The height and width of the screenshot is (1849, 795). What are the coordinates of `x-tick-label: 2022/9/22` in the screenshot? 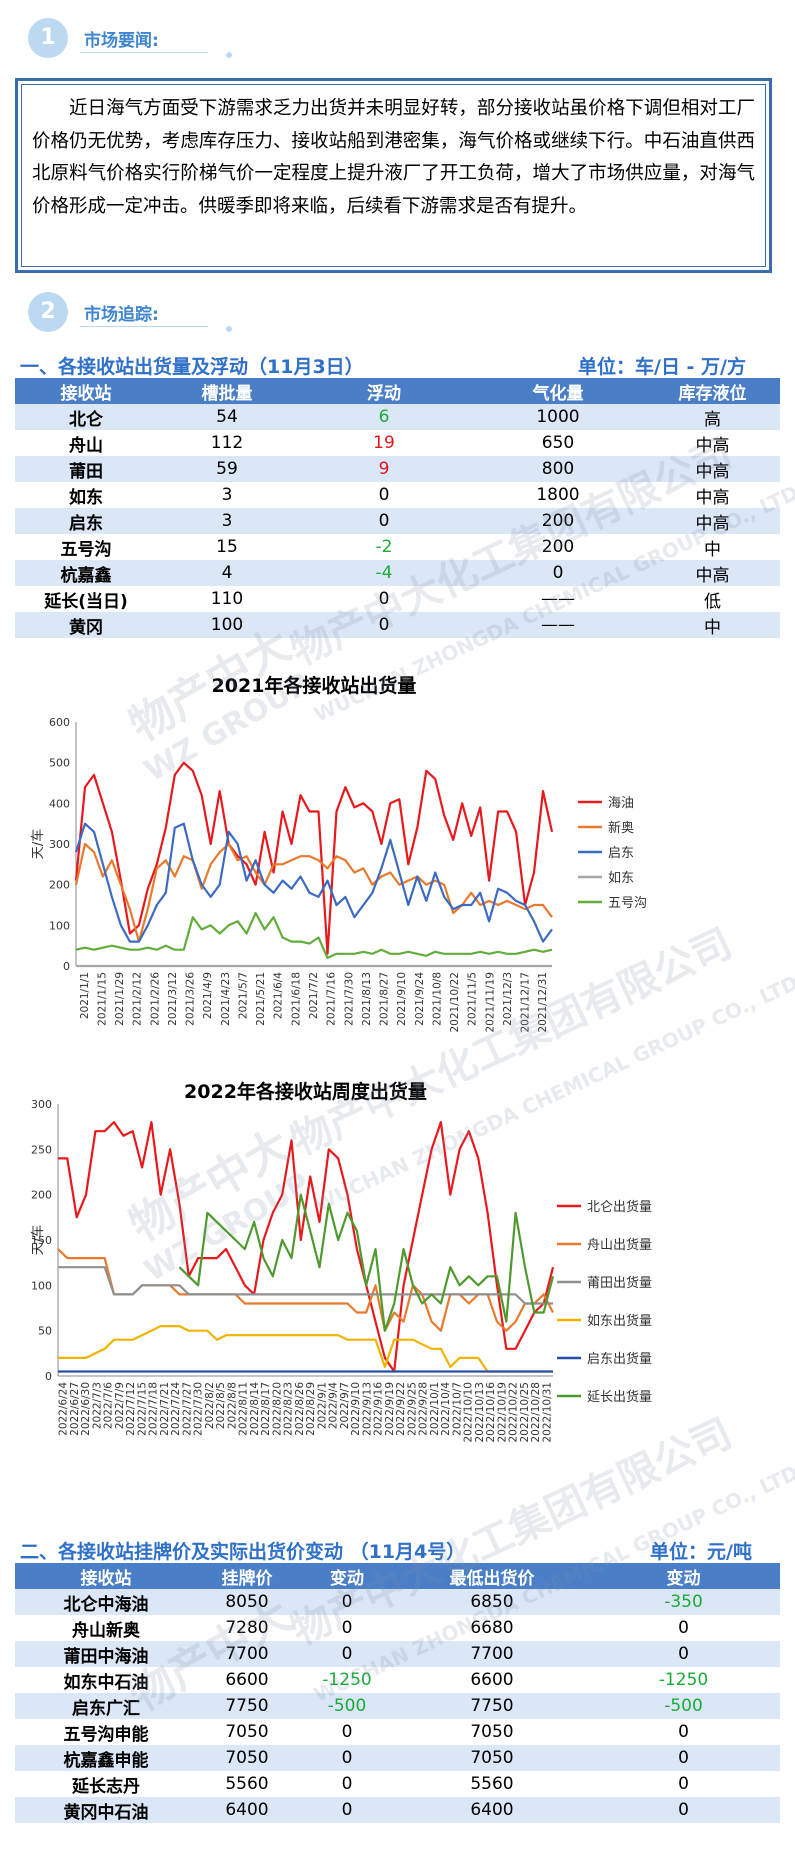 It's located at (401, 1409).